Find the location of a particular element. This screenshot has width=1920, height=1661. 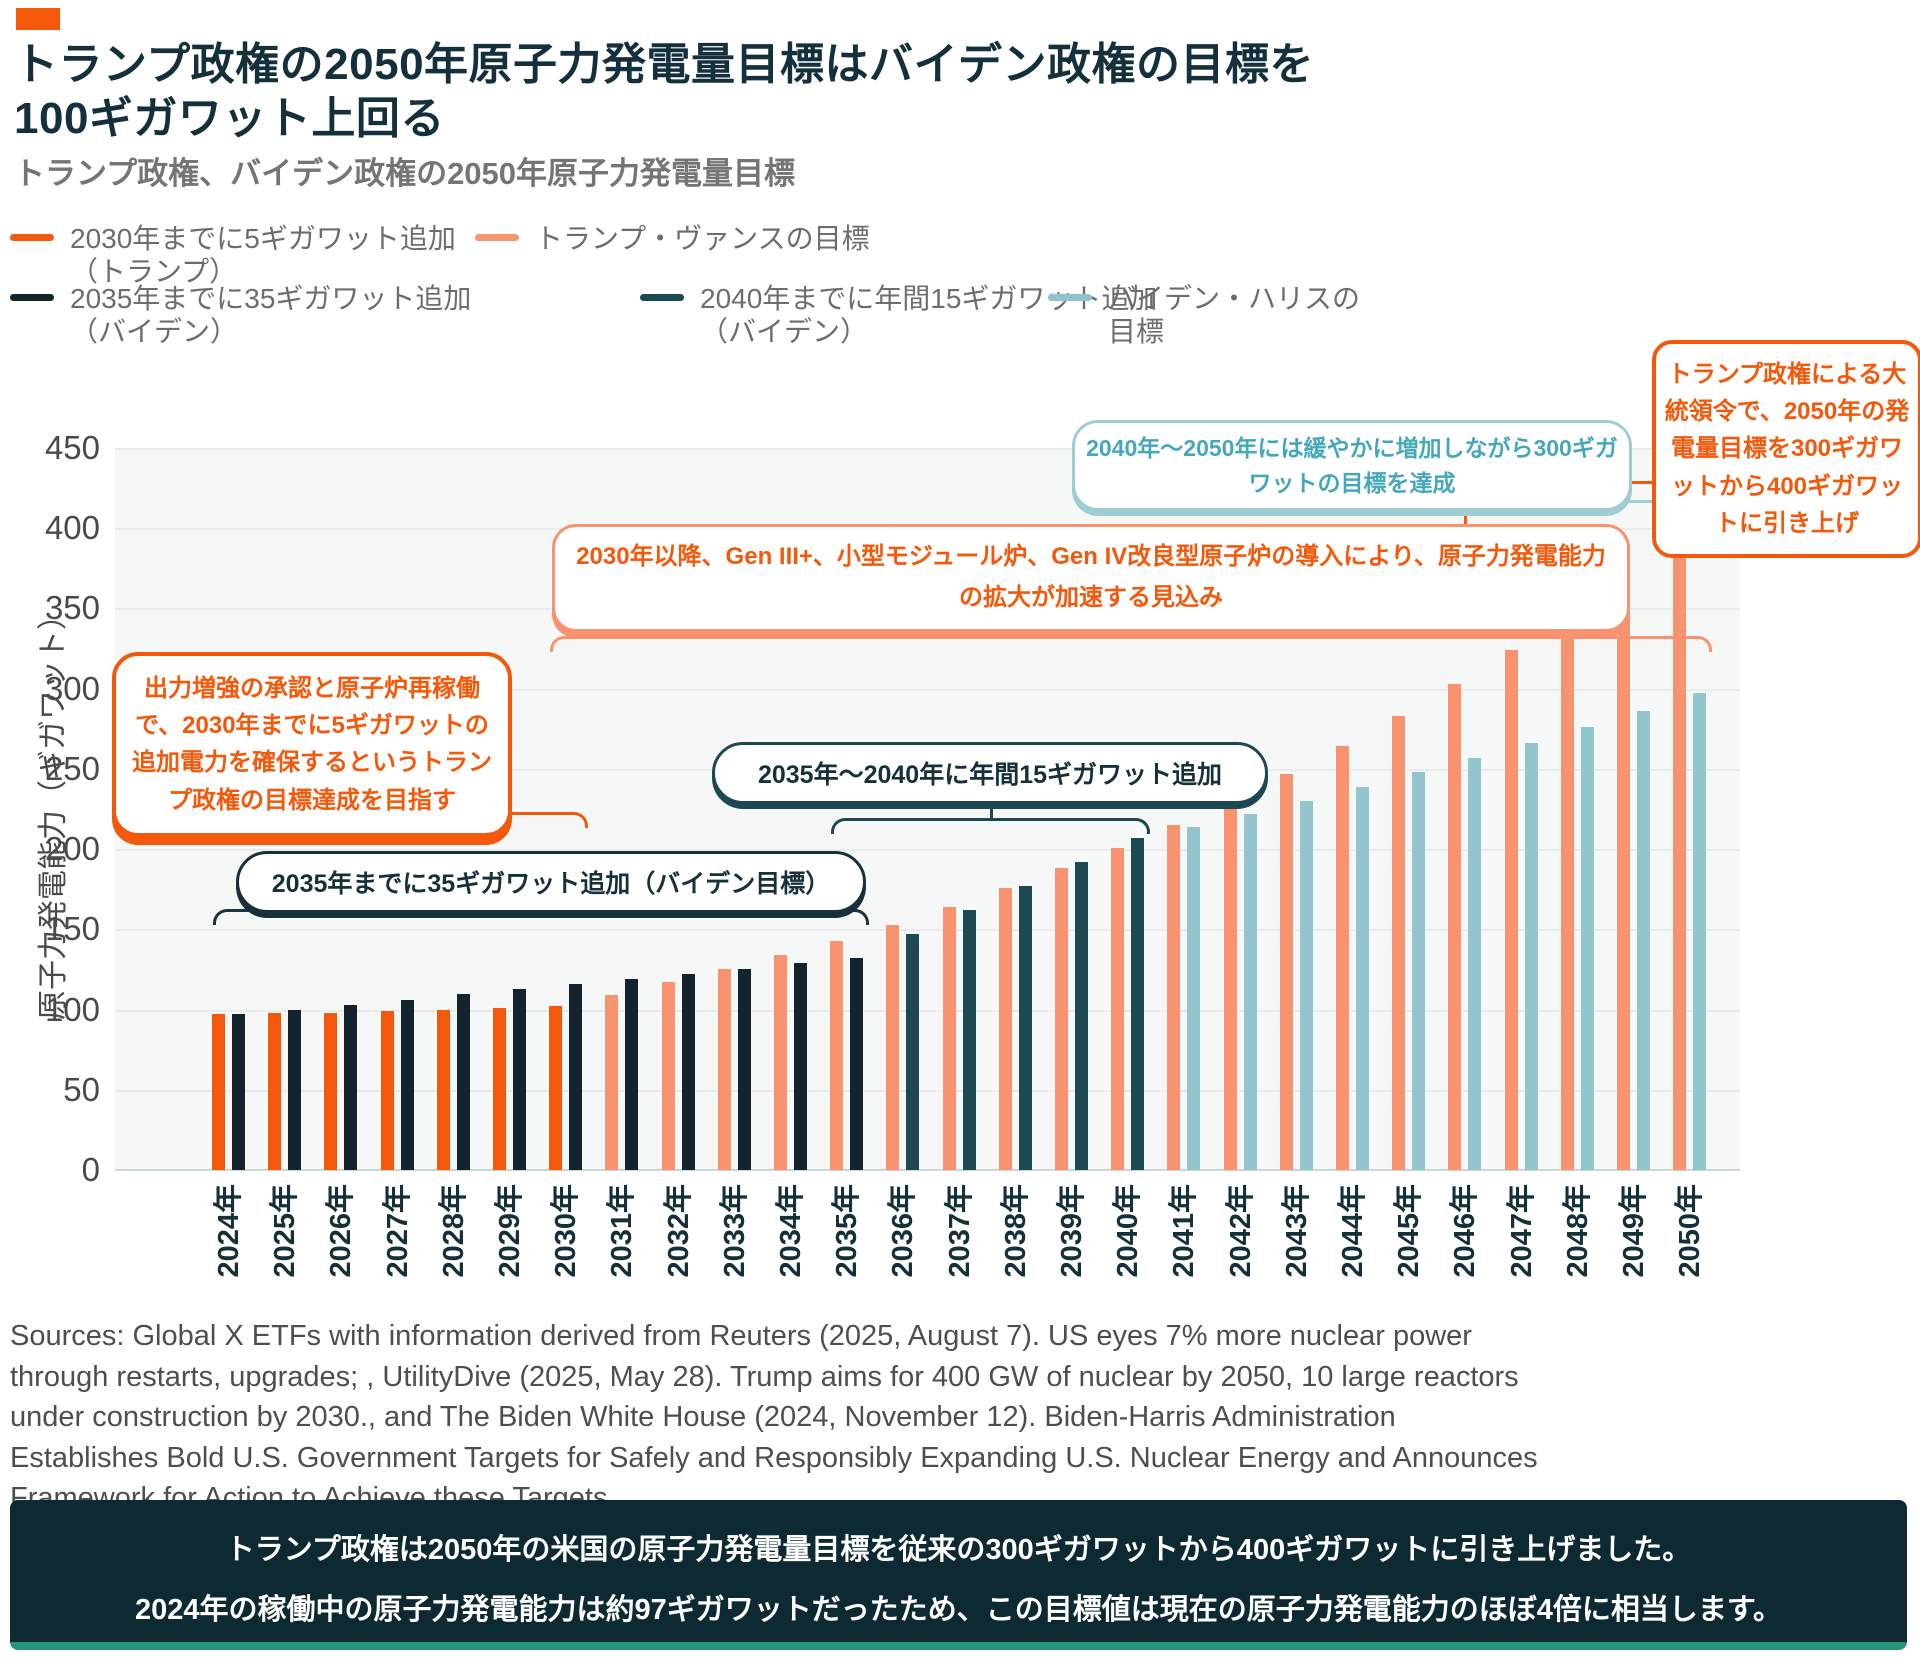

bar-biden-2037 is located at coordinates (969, 1040).